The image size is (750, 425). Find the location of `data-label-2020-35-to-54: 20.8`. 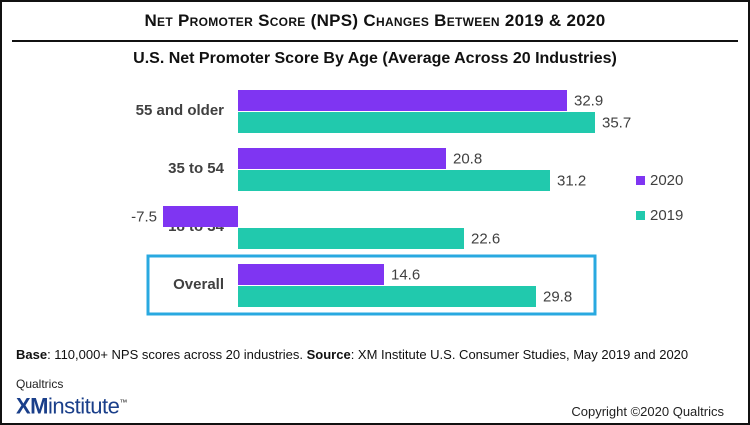

data-label-2020-35-to-54: 20.8 is located at coordinates (467, 159).